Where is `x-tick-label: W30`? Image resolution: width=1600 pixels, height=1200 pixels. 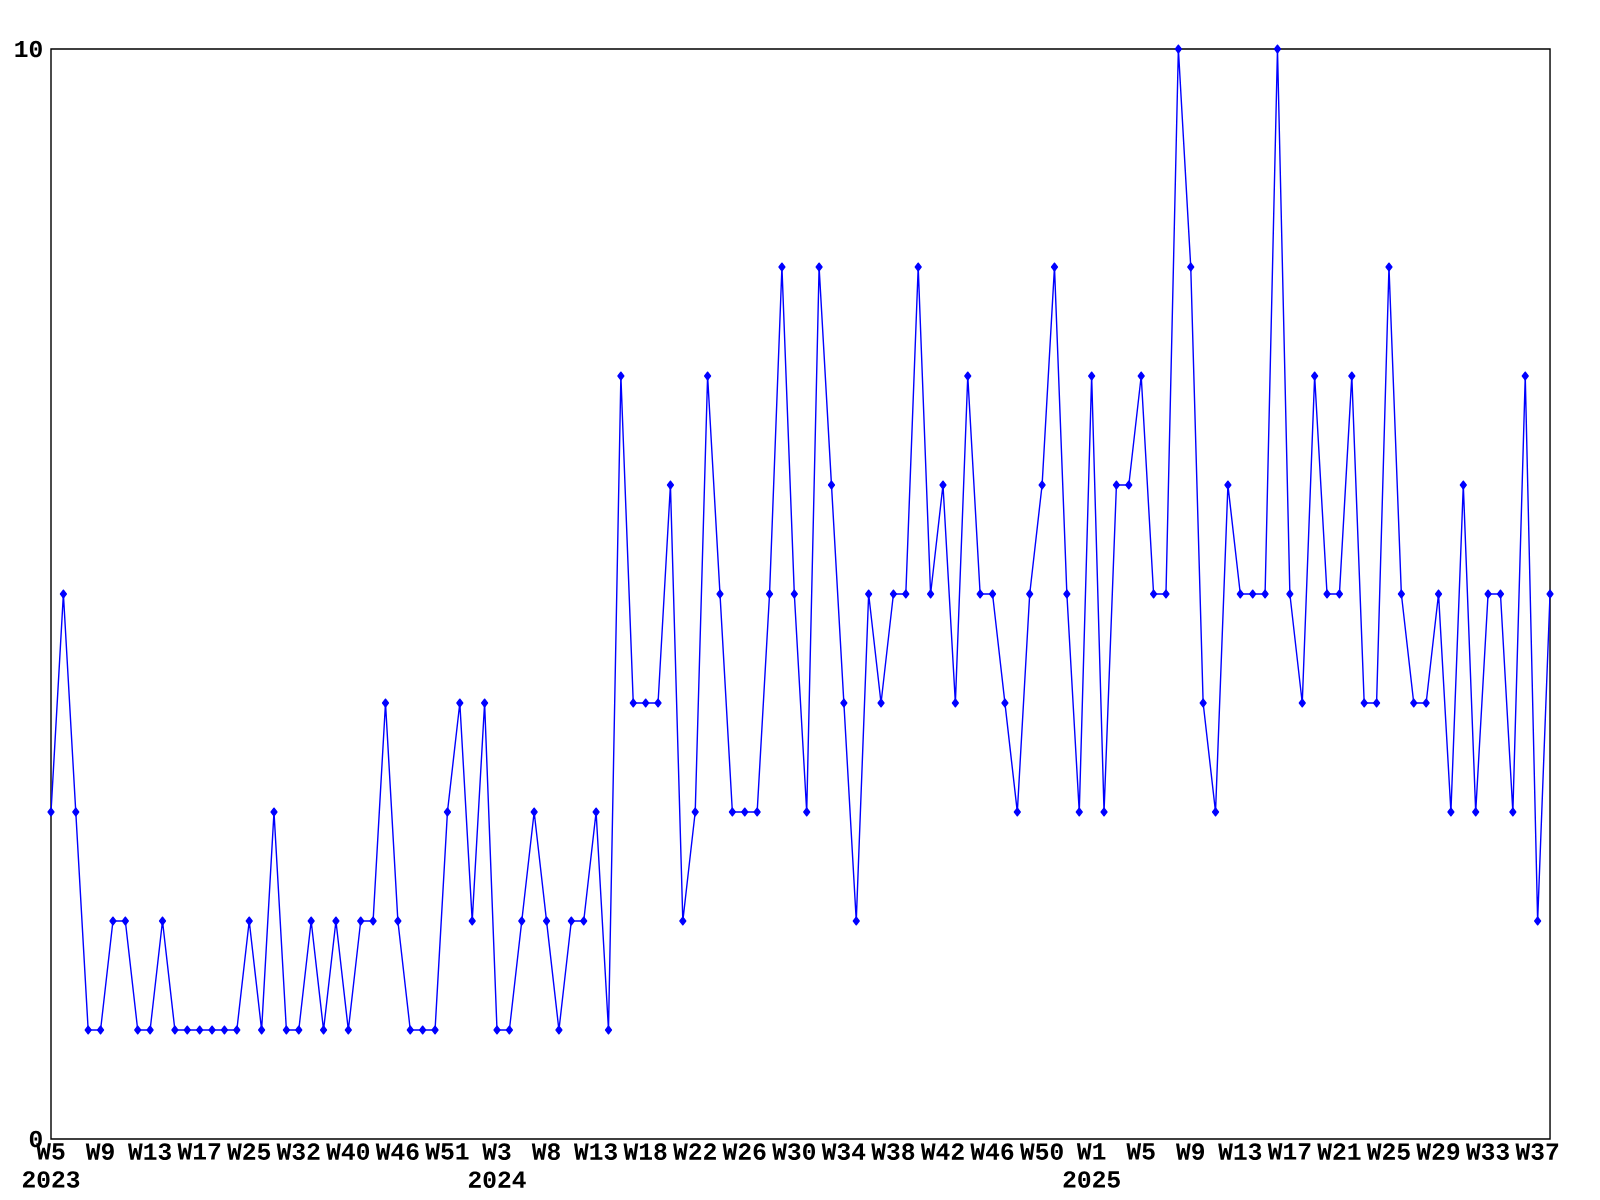
x-tick-label: W30 is located at coordinates (794, 1151).